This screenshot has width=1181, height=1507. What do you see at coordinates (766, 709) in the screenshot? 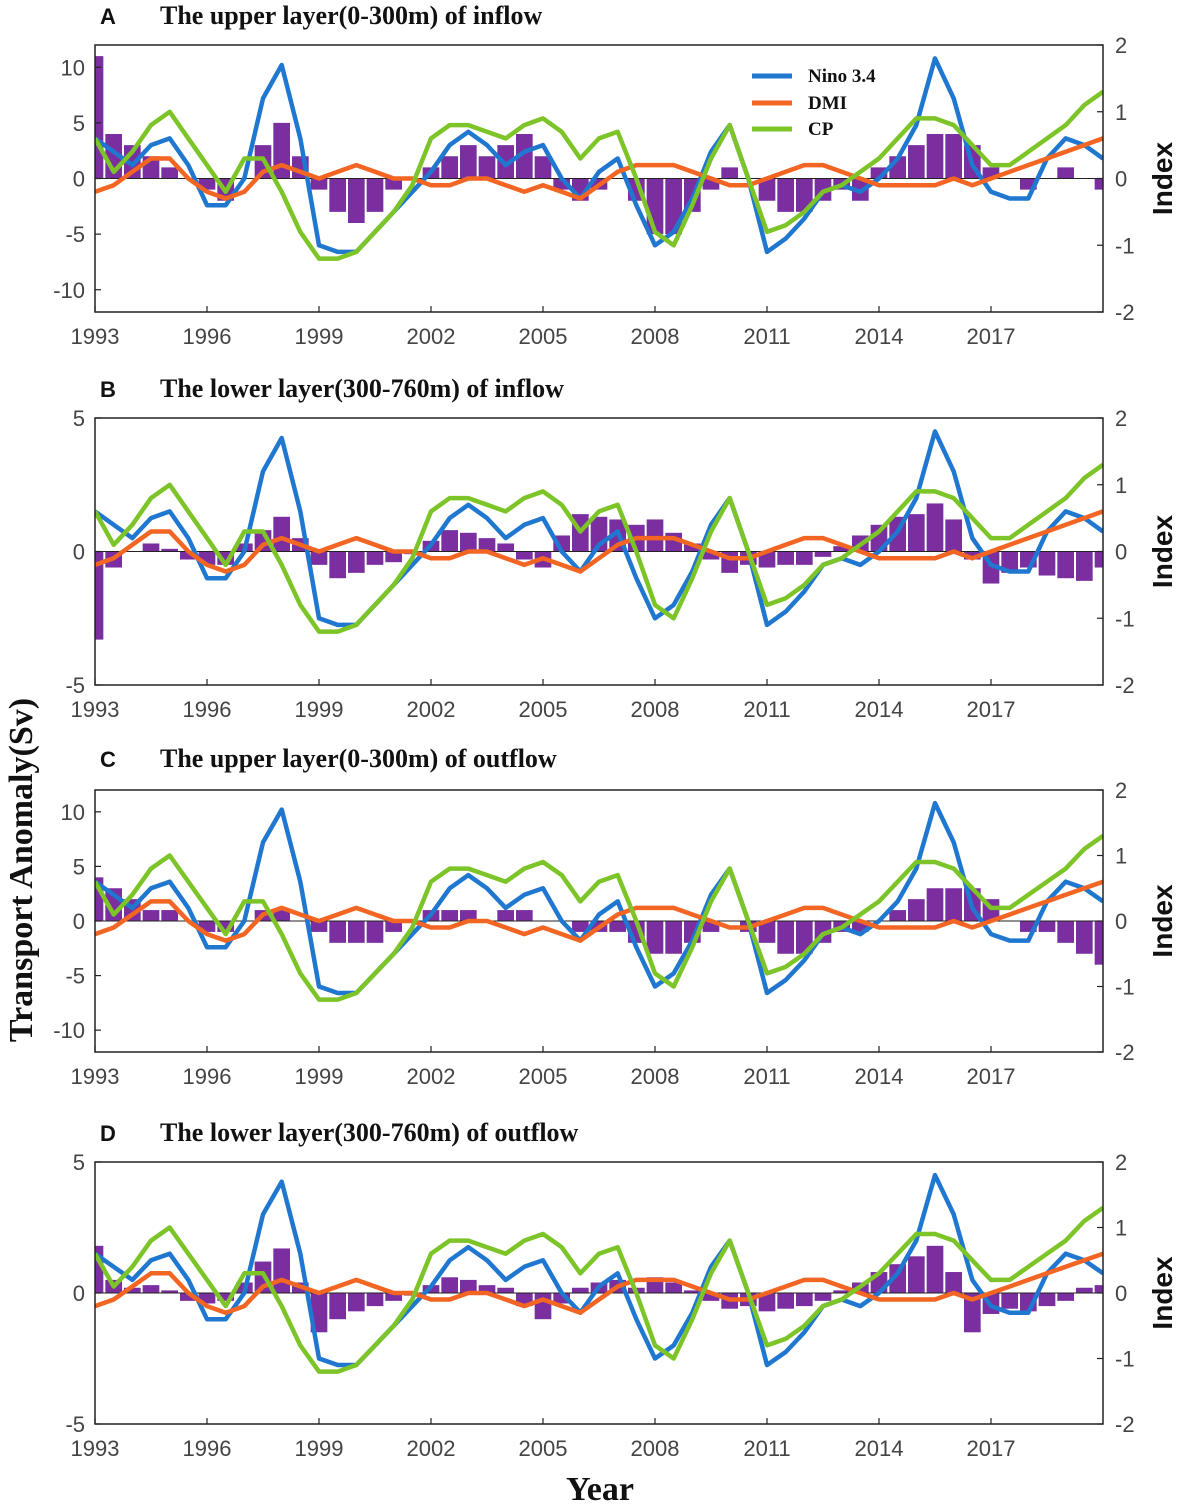
I see `x-tick-label: 2011` at bounding box center [766, 709].